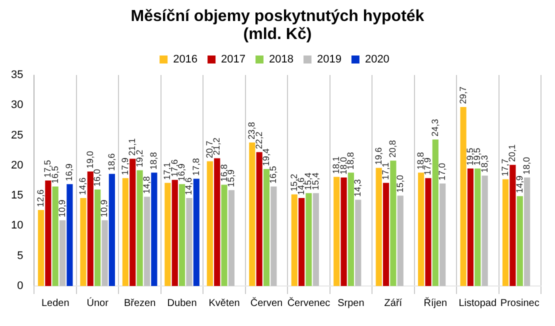 Image resolution: width=555 pixels, height=326 pixels. What do you see at coordinates (17, 105) in the screenshot?
I see `y-tick-label: 30` at bounding box center [17, 105].